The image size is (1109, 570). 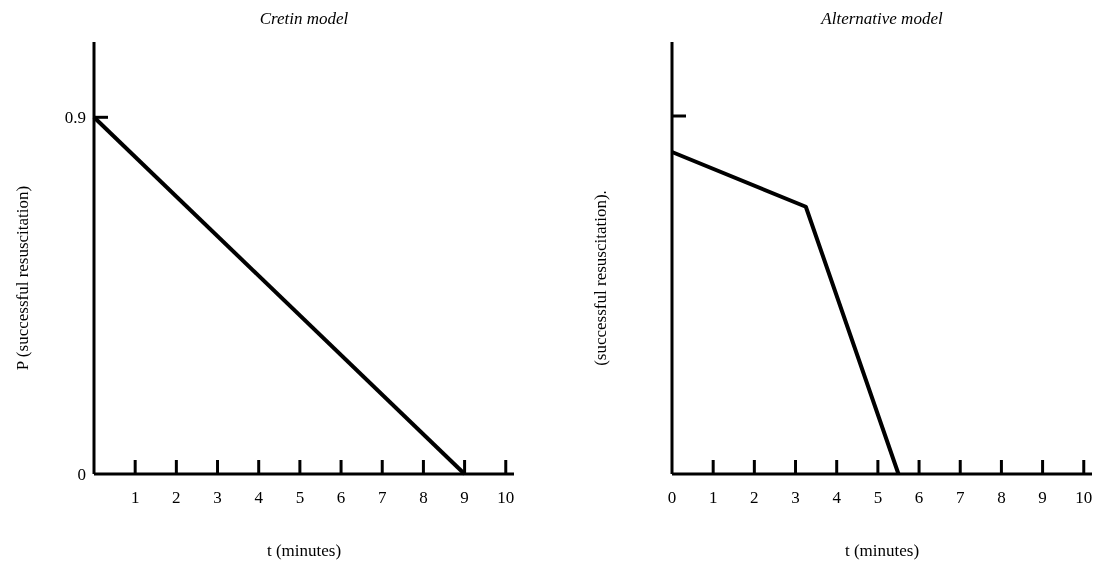 I want to click on chart-title: Alternative model, so click(x=881, y=18).